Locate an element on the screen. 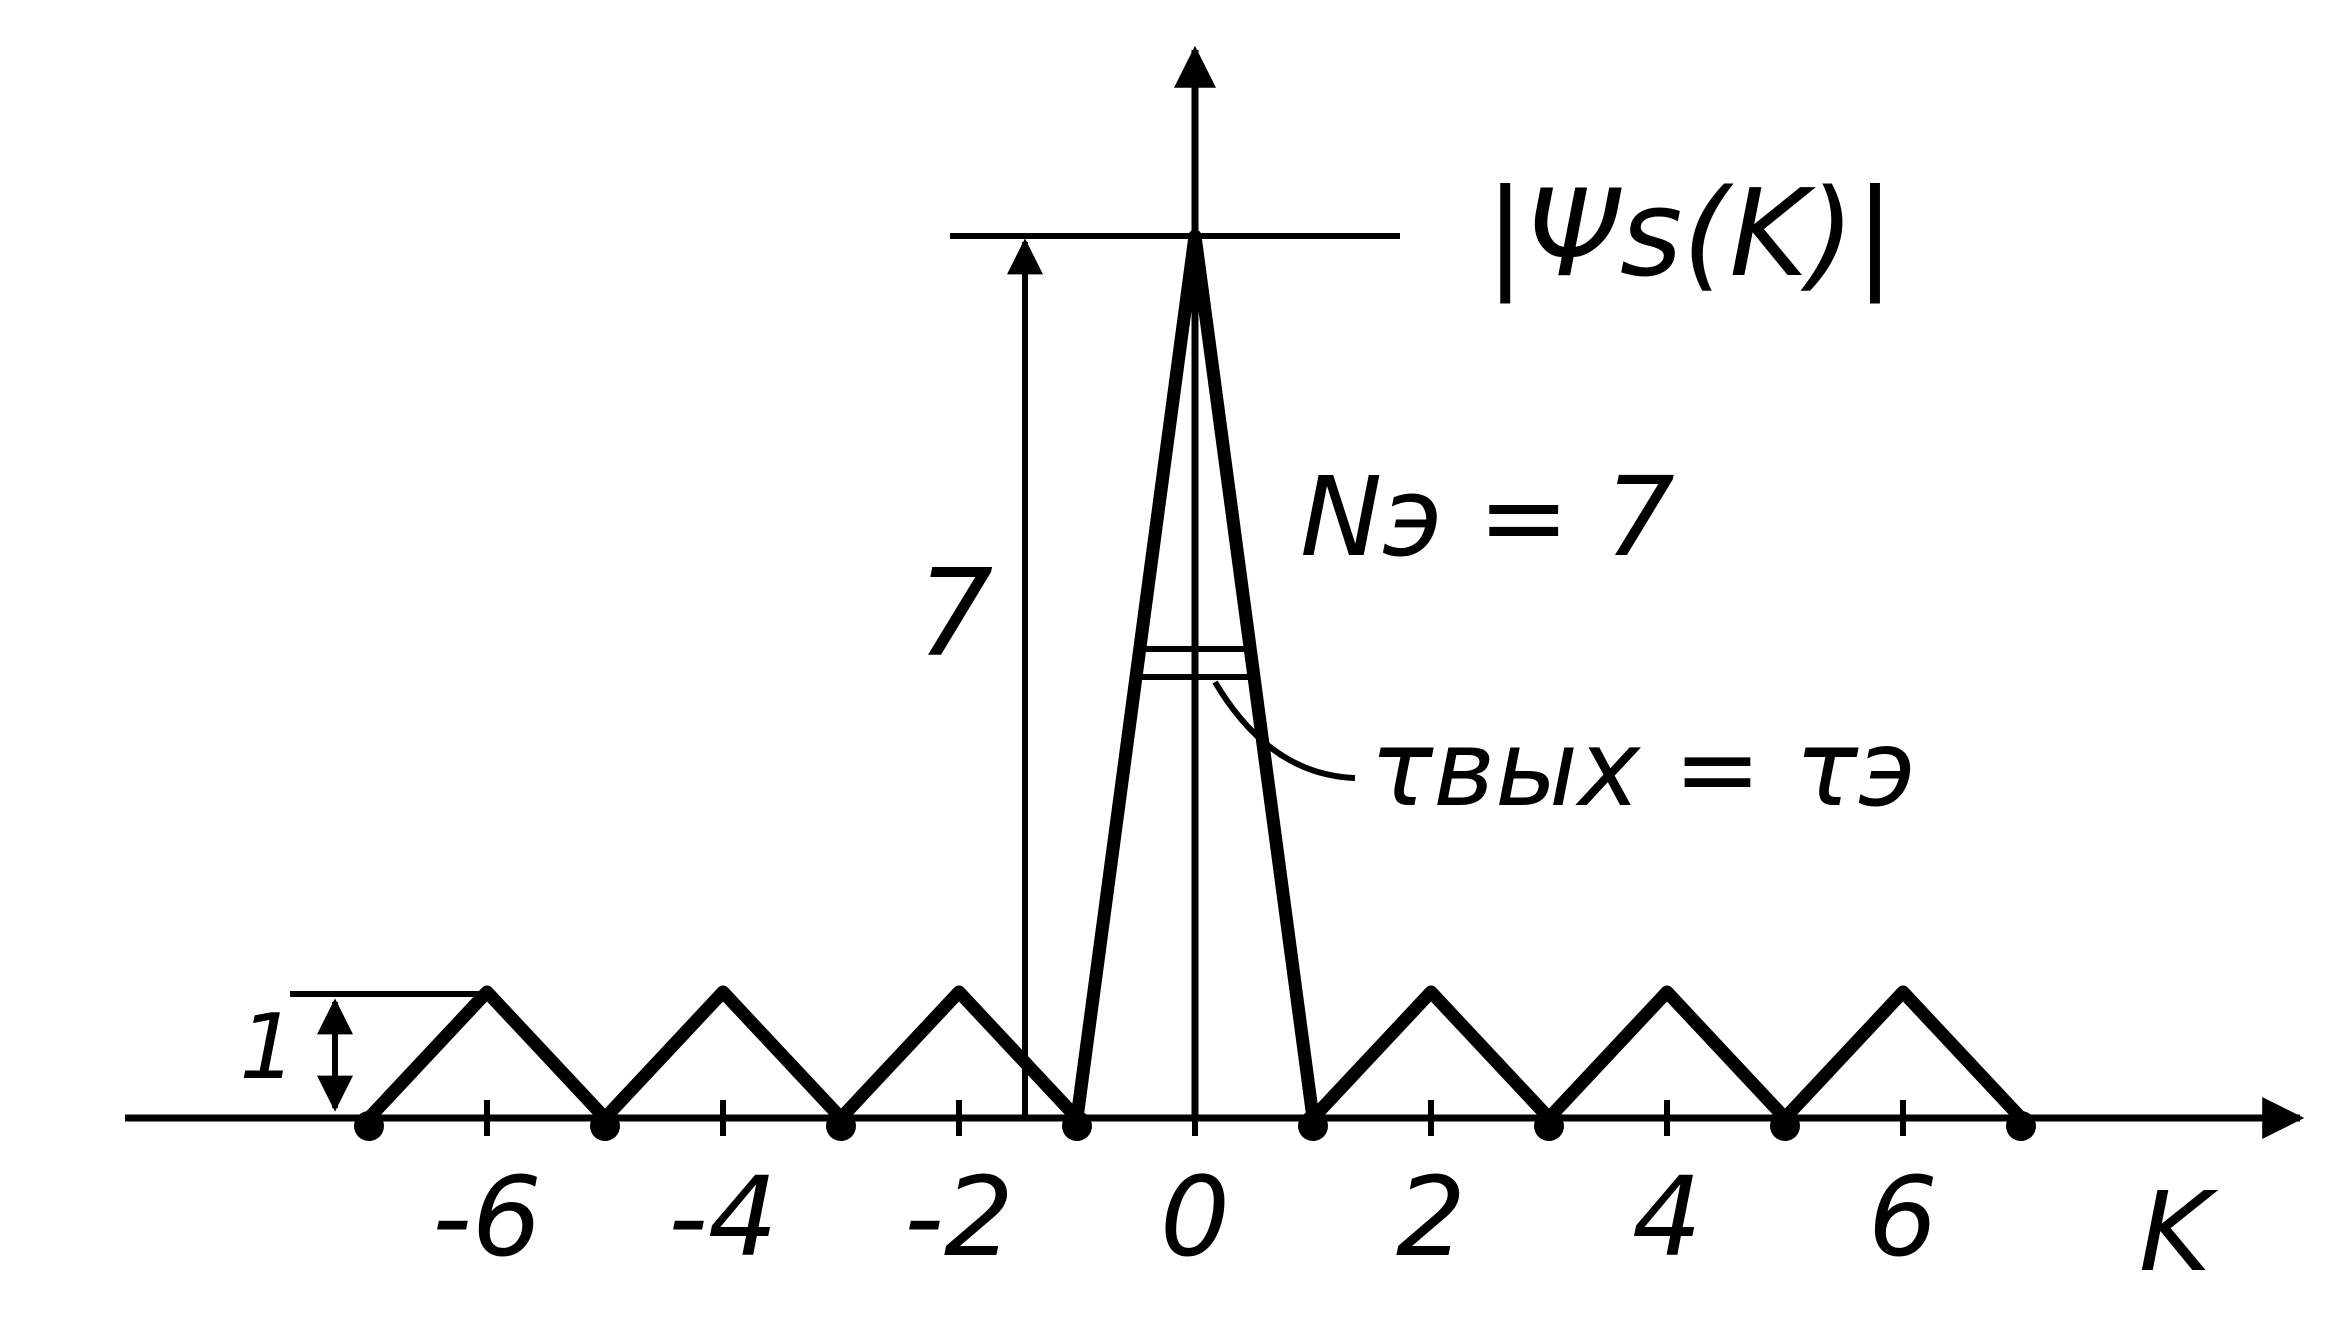 The width and height of the screenshot is (2327, 1333). x-tick-labels: -6 -4 -2 0 2 4 6 is located at coordinates (1185, 1217).